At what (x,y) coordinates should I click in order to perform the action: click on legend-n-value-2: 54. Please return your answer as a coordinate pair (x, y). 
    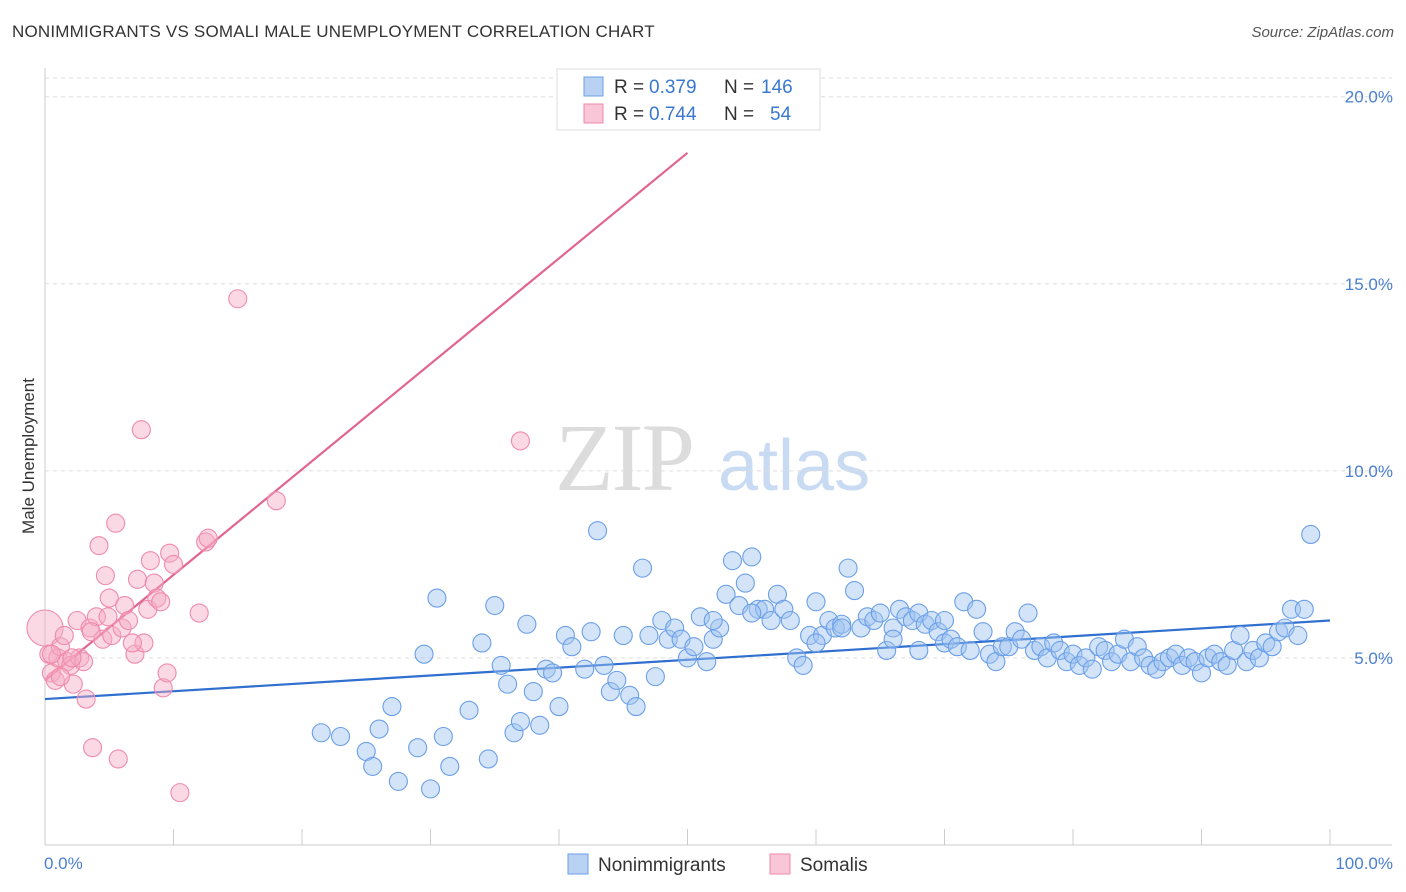
    Looking at the image, I should click on (781, 114).